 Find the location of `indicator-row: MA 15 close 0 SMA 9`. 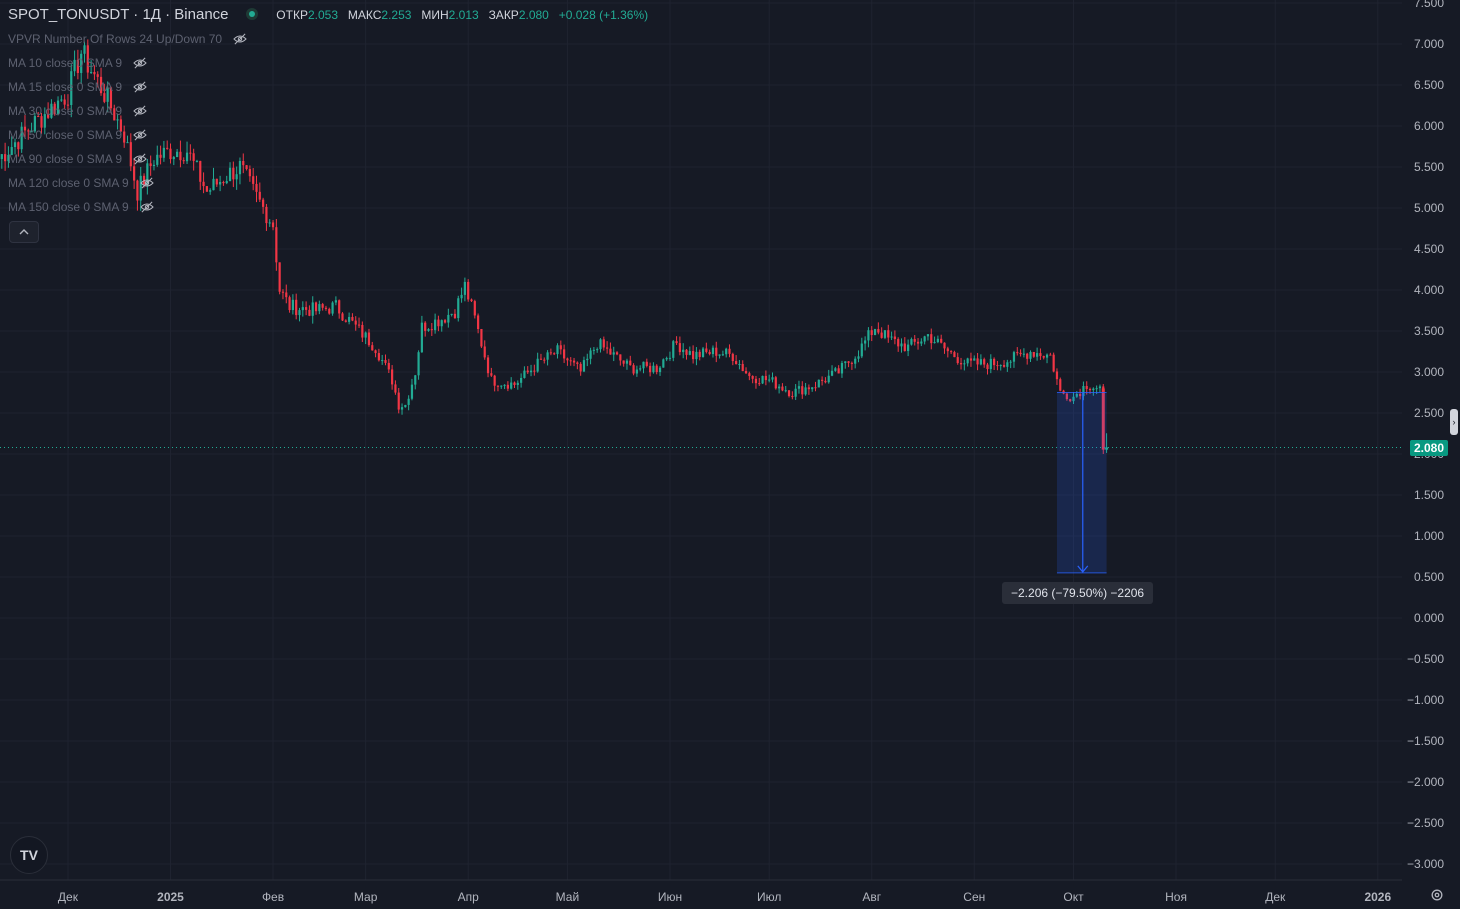

indicator-row: MA 15 close 0 SMA 9 is located at coordinates (78, 87).